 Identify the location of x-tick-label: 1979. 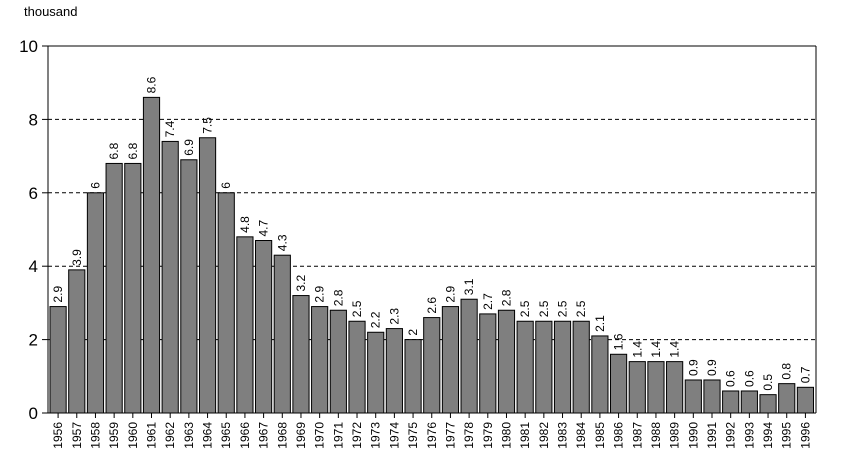
(488, 435).